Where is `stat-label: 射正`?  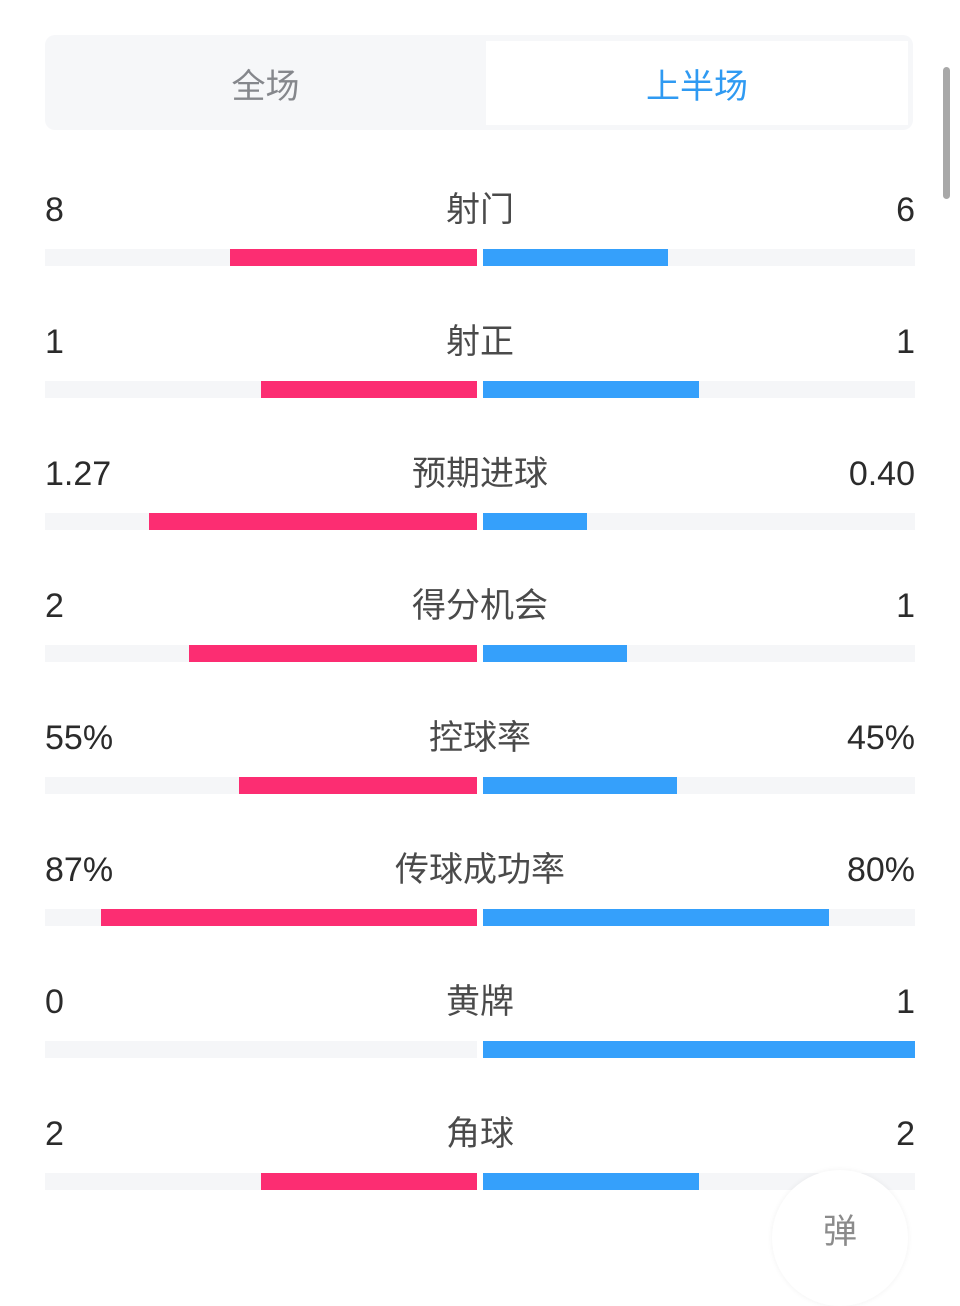 stat-label: 射正 is located at coordinates (480, 342).